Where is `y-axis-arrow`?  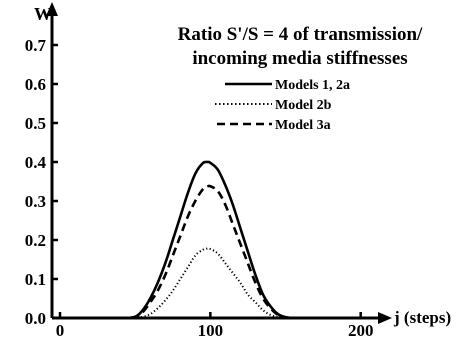 y-axis-arrow is located at coordinates (52, 9).